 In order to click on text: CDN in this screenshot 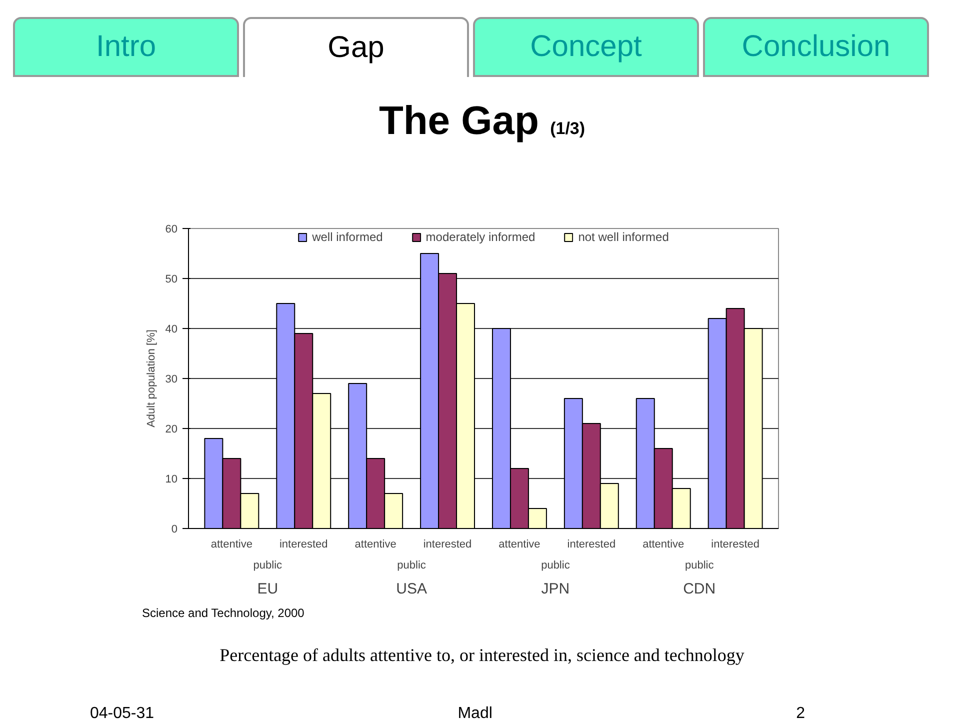, I will do `click(699, 589)`.